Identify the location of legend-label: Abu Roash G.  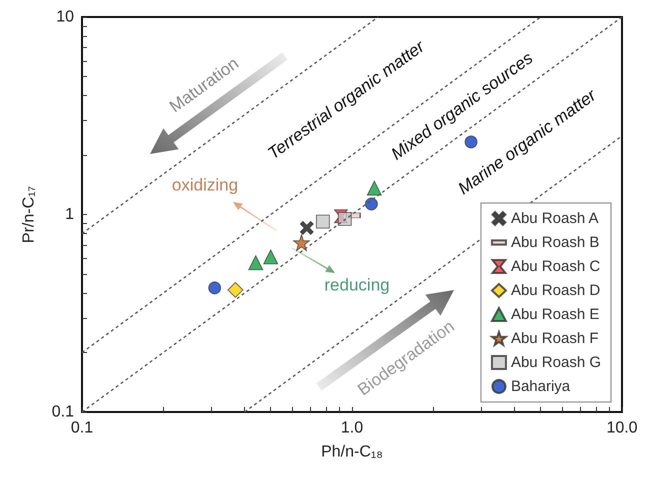
(556, 362).